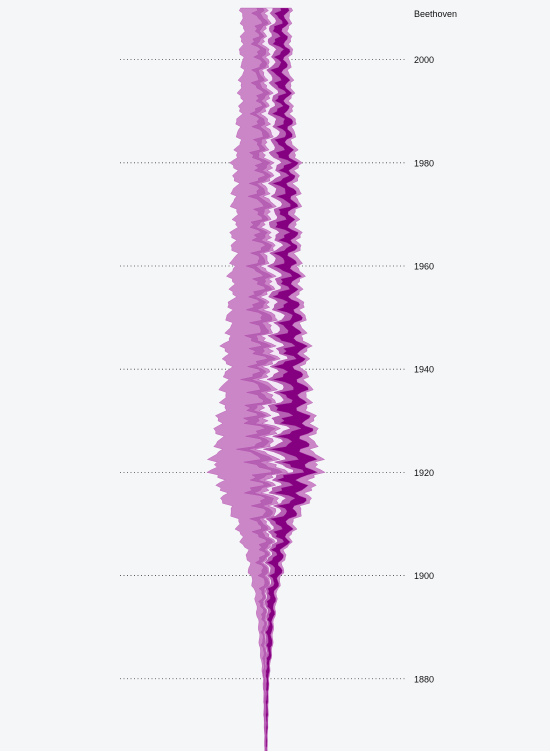  I want to click on tick-label-1980: 1980, so click(424, 163).